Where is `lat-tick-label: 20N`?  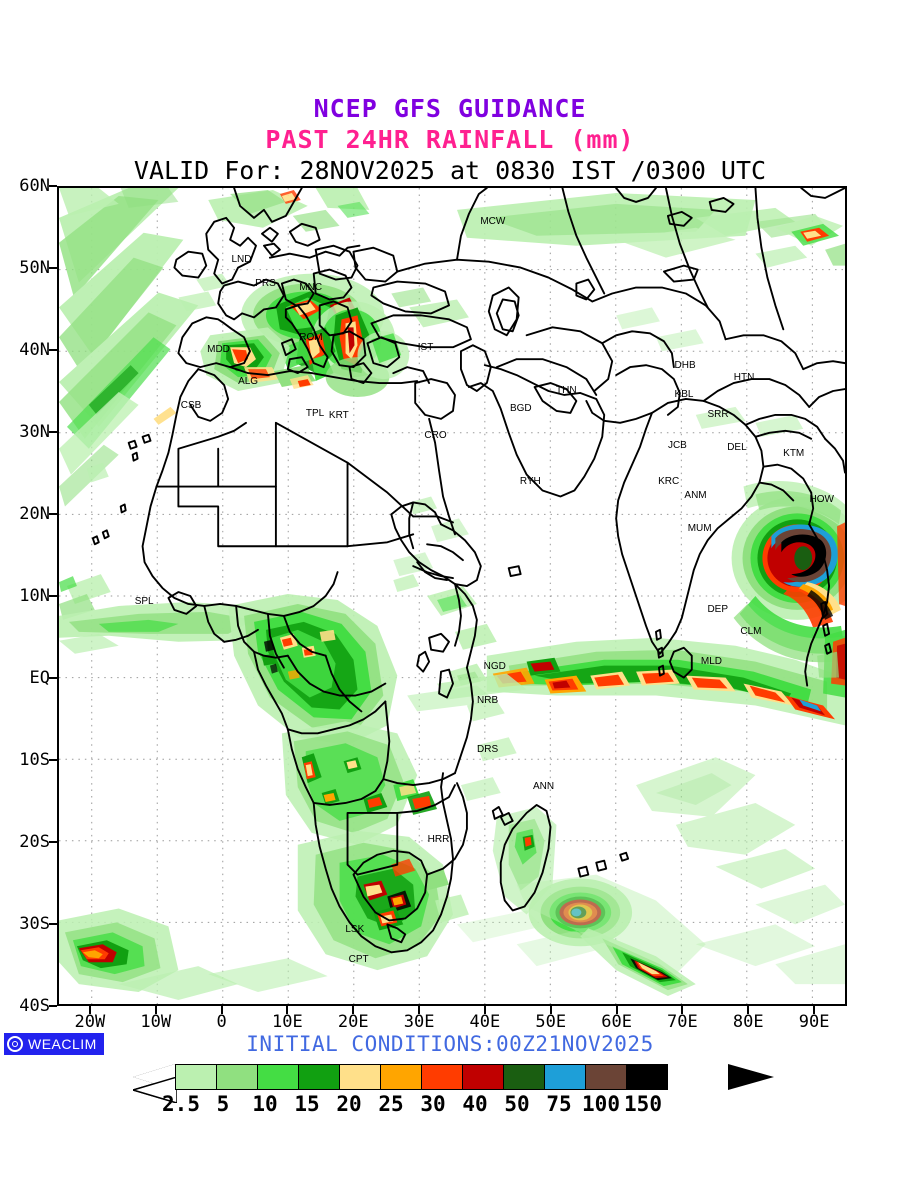
lat-tick-label: 20N is located at coordinates (34, 514).